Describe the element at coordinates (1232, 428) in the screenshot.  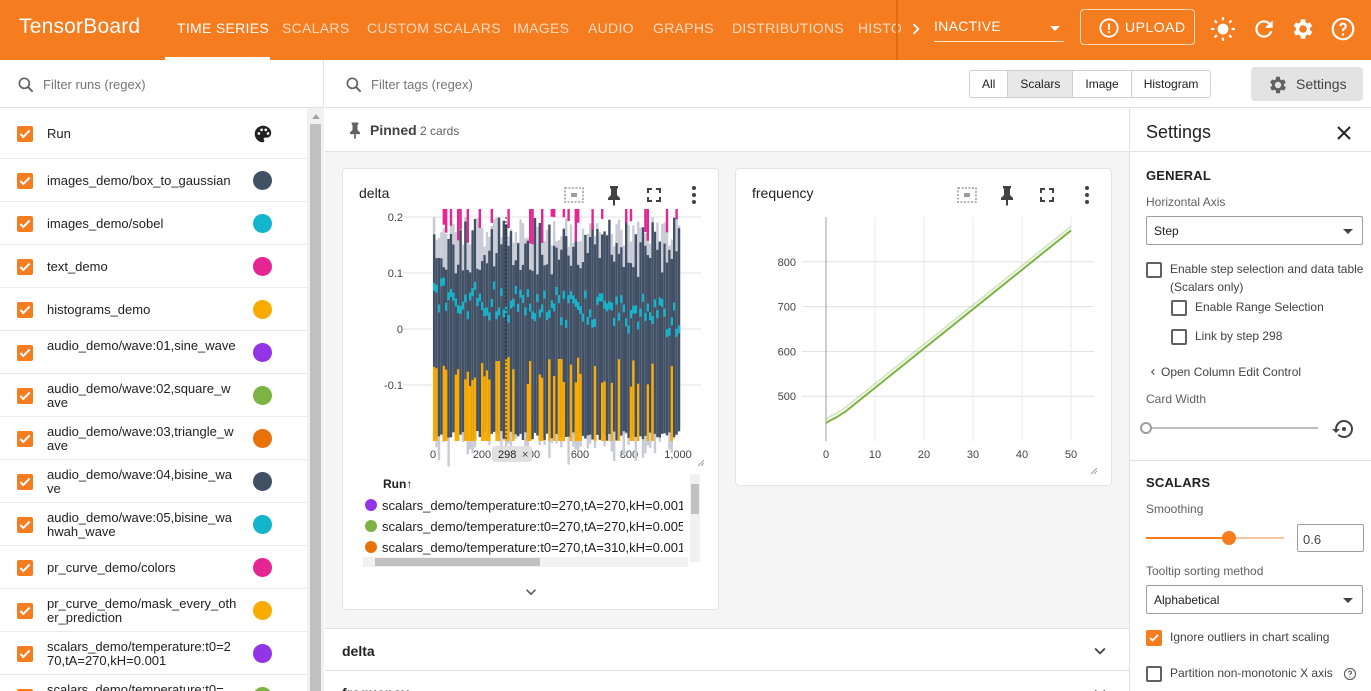
I see `card-width-slider` at that location.